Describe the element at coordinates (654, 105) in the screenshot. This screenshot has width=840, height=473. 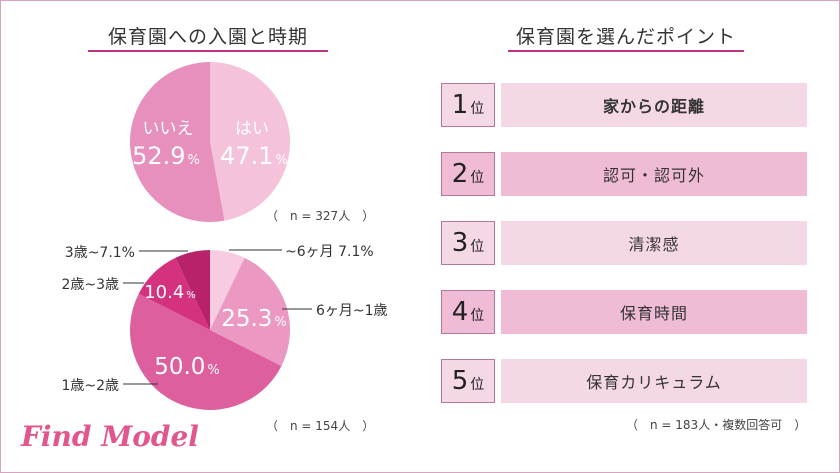
I see `rank-label: 家からの距離` at that location.